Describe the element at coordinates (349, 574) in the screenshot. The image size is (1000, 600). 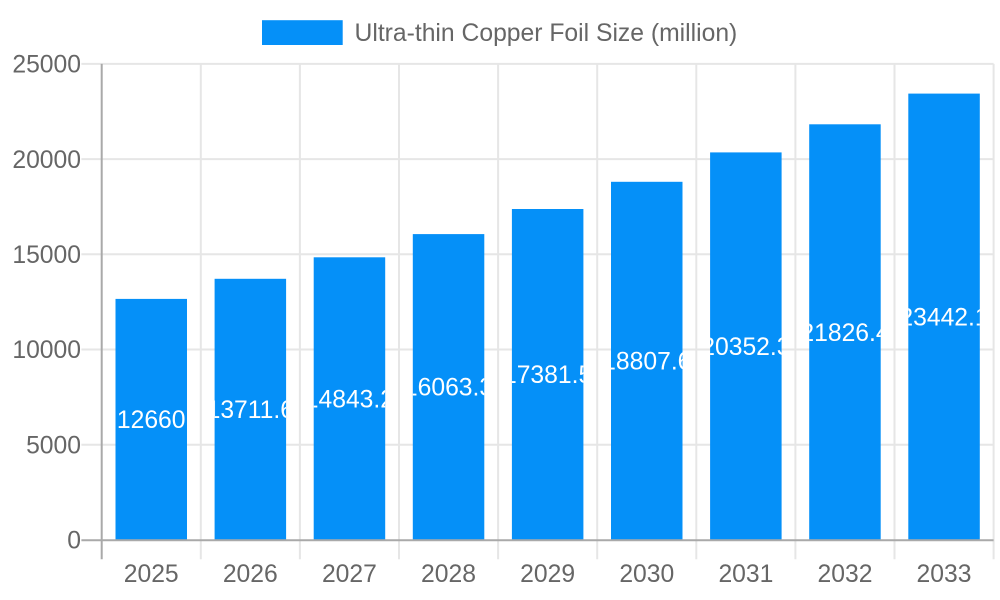
I see `svg-text: 2027` at that location.